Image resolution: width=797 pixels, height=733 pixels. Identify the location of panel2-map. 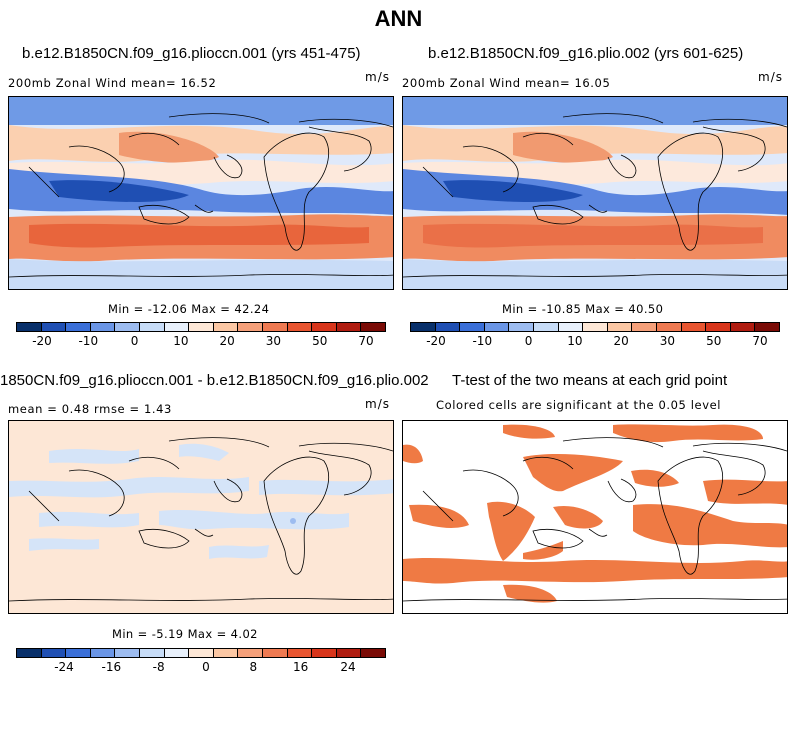
(595, 193).